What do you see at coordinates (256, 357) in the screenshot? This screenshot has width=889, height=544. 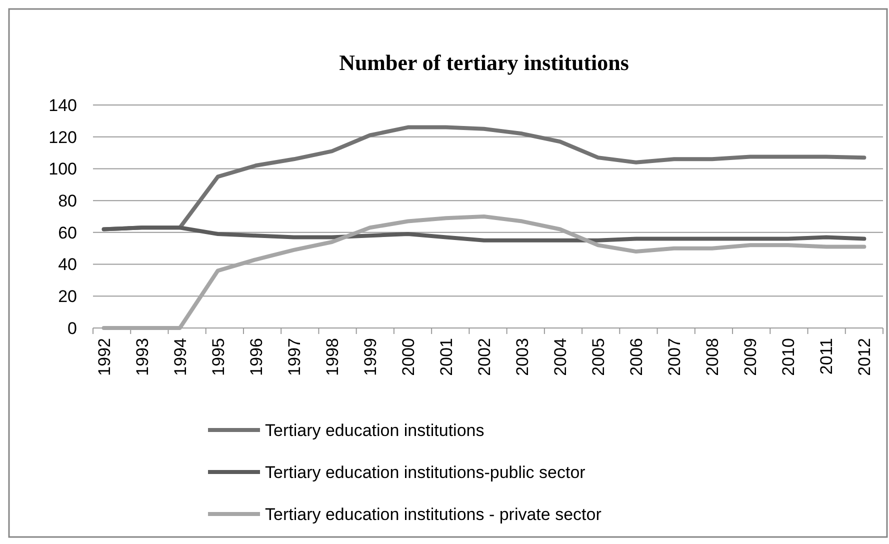 I see `x-tick-label: 1996` at bounding box center [256, 357].